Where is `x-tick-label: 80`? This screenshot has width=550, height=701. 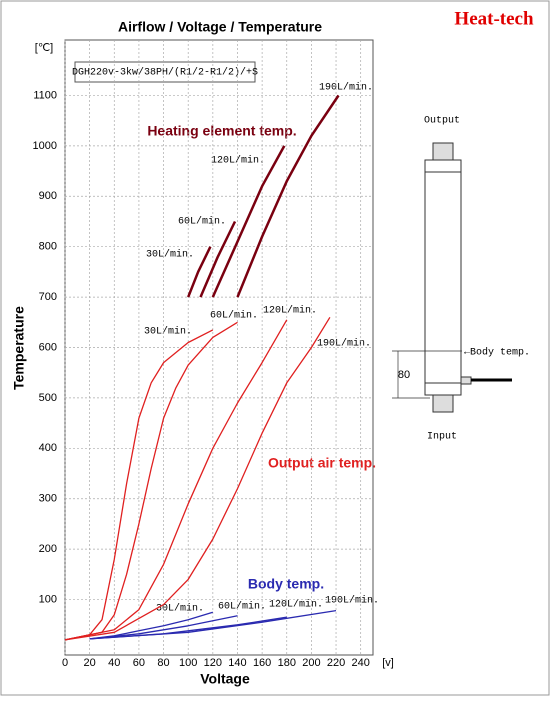
x-tick-label: 80 is located at coordinates (163, 663).